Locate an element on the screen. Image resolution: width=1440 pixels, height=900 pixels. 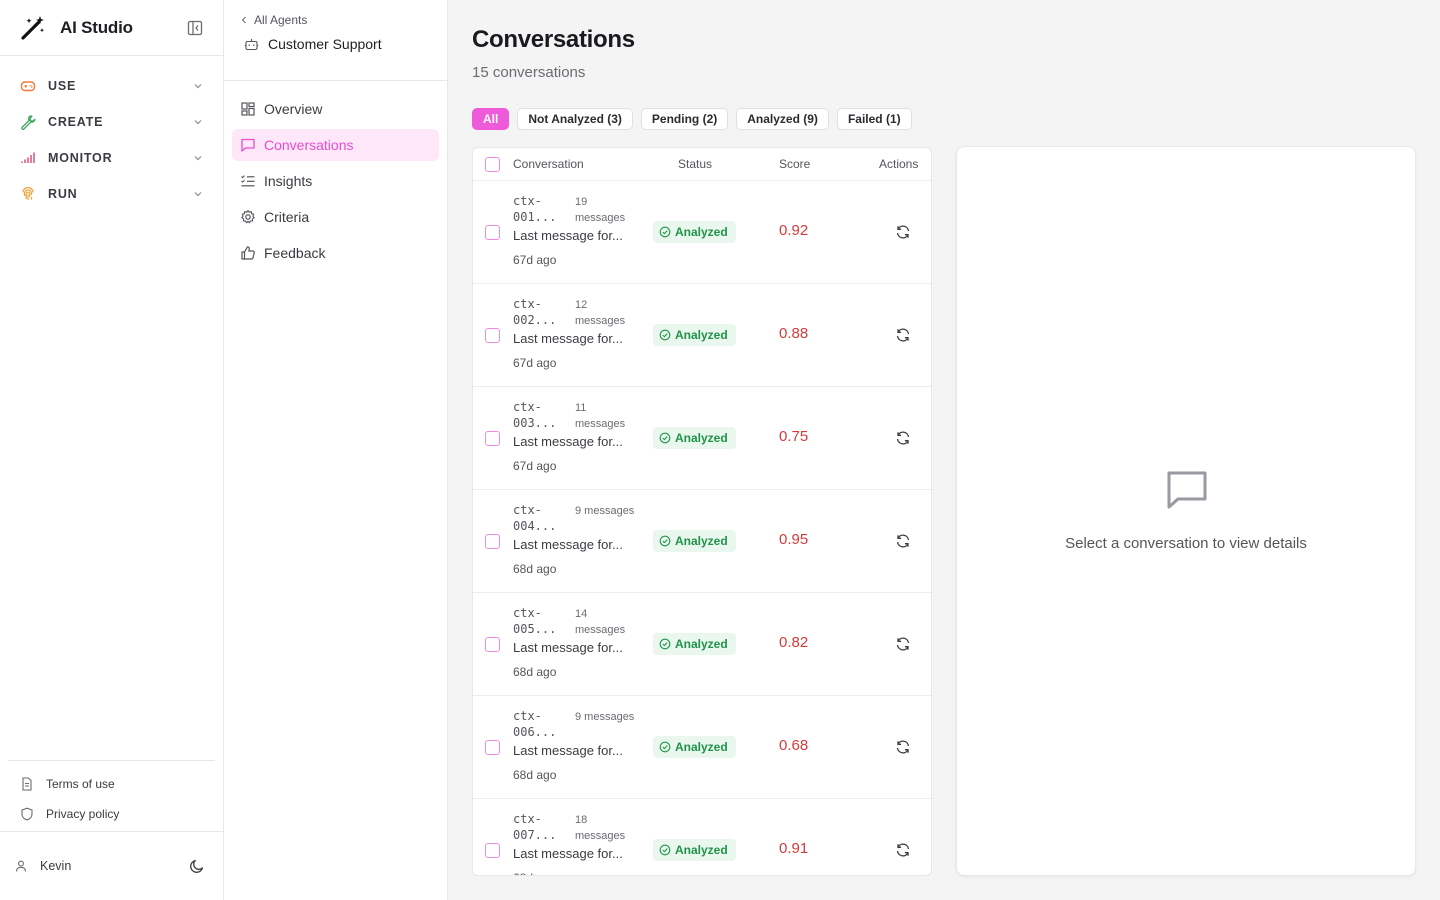
select-all-checkbox is located at coordinates (492, 164).